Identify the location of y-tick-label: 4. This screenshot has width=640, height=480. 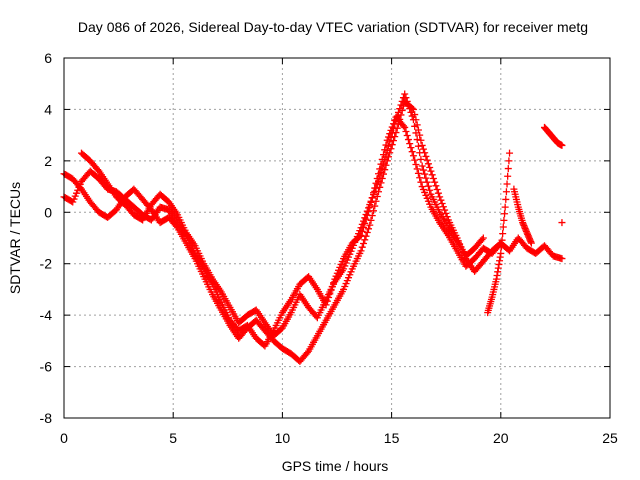
(48, 109).